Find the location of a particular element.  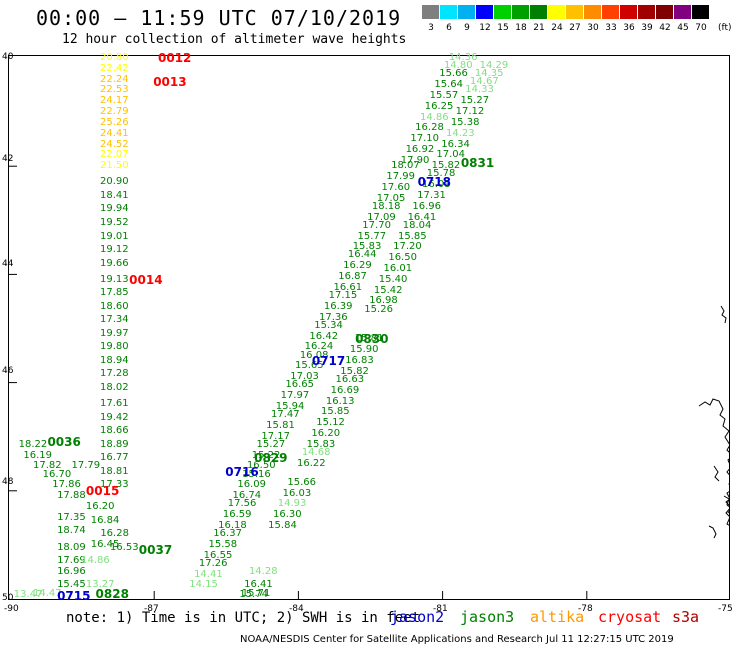

pass-time-label: 0013 is located at coordinates (170, 82).